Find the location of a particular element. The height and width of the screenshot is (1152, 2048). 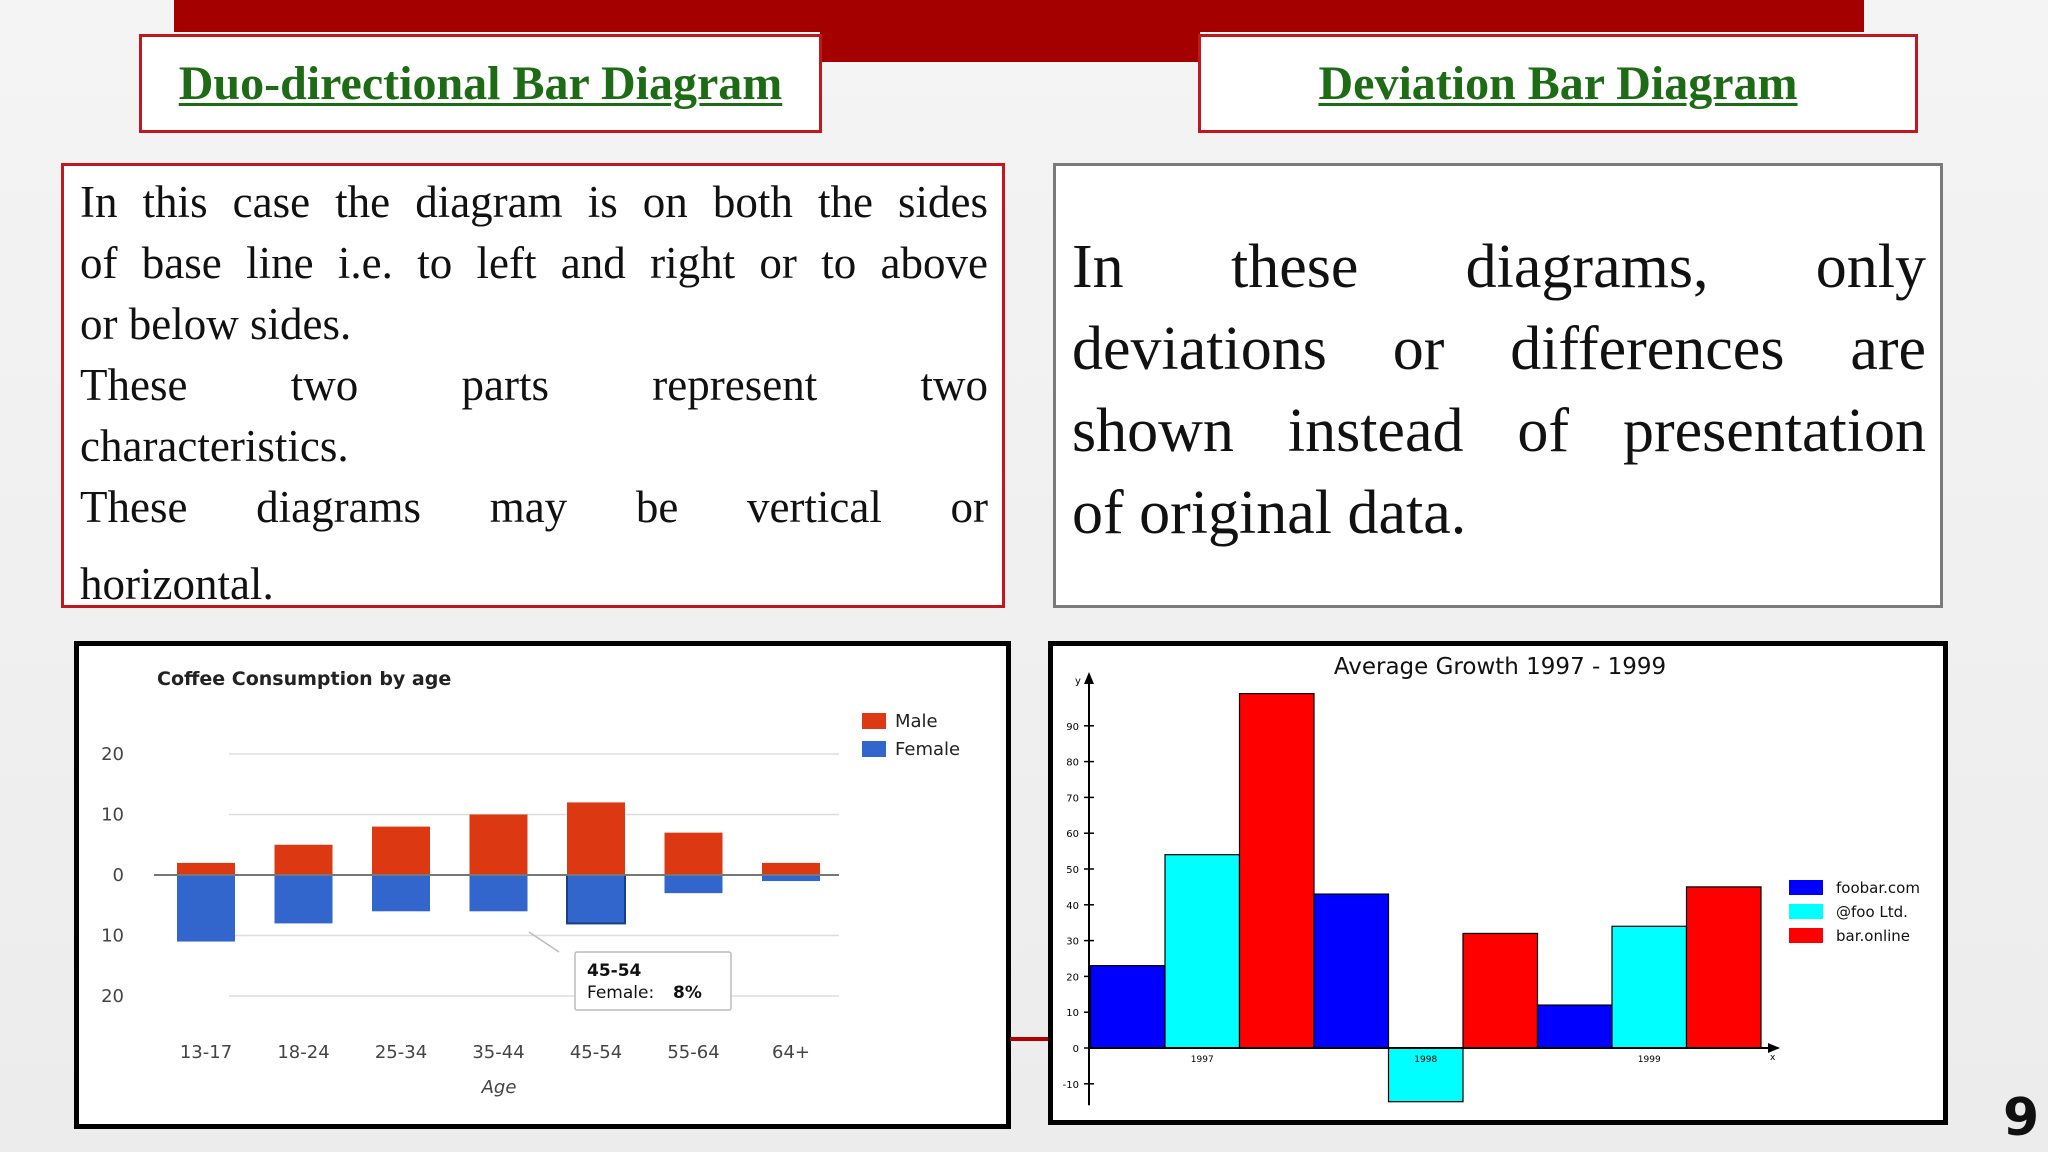

text-line: or below sides. is located at coordinates (216, 324).